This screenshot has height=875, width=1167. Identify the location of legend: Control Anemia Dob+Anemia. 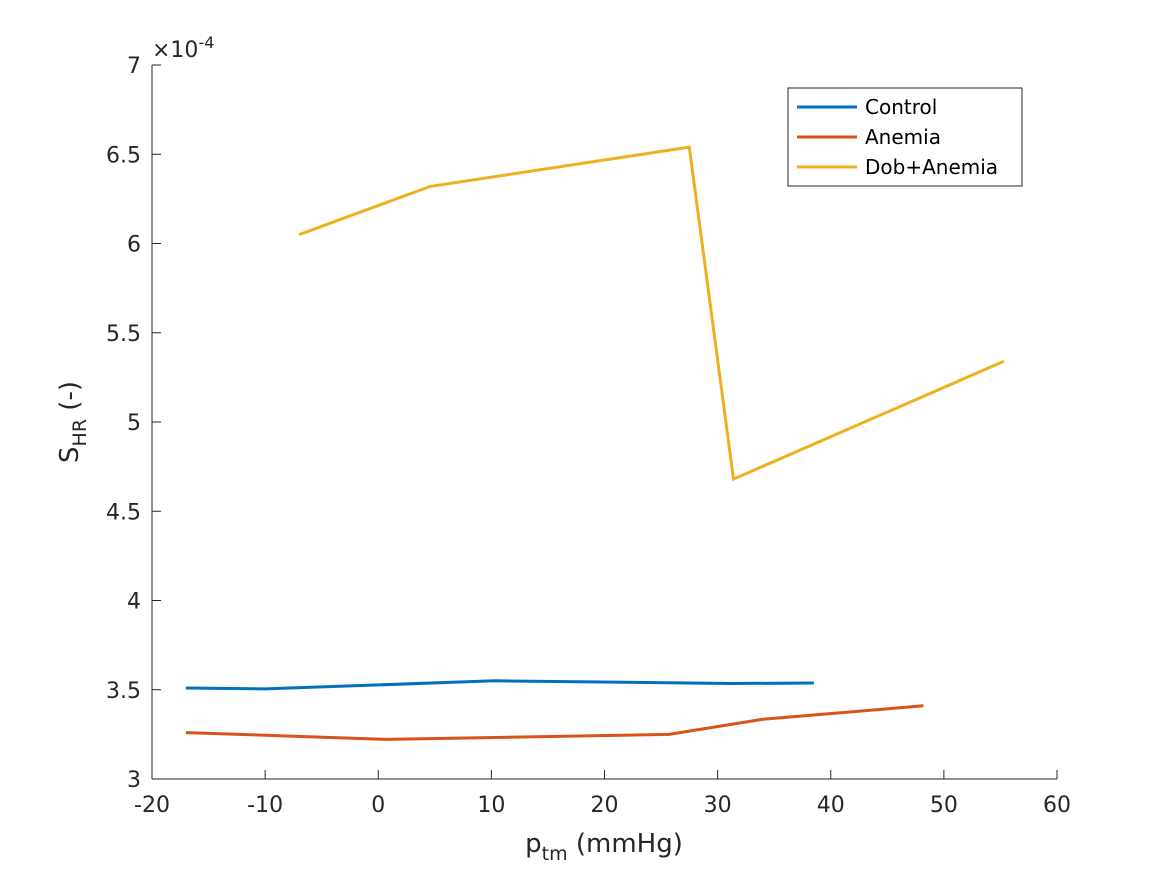
(905, 137).